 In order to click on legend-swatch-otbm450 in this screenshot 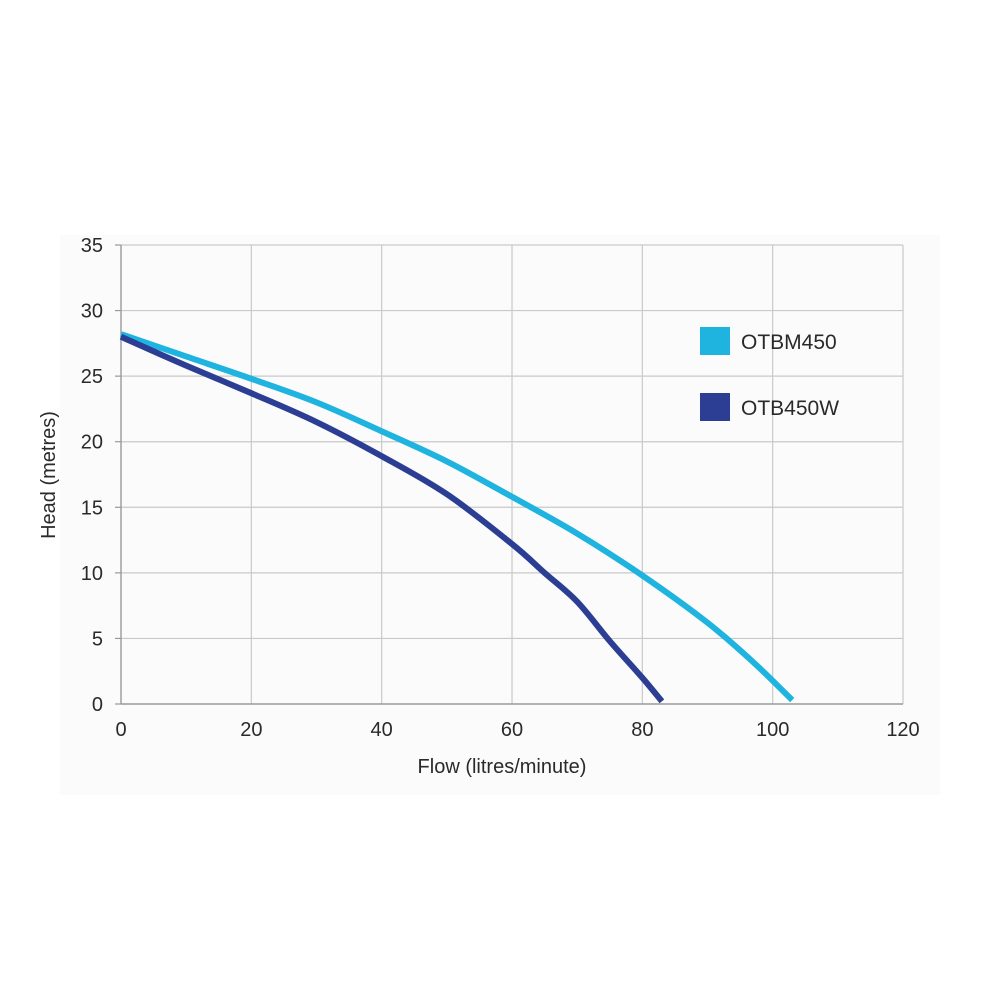, I will do `click(715, 341)`.